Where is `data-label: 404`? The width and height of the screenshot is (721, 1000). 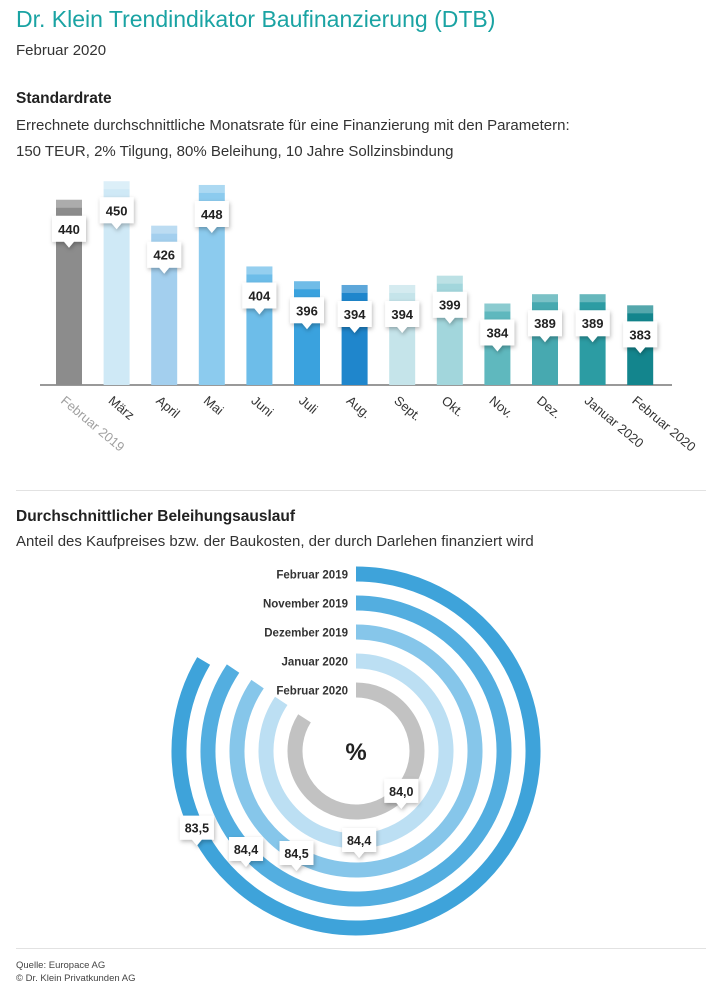 data-label: 404 is located at coordinates (260, 295).